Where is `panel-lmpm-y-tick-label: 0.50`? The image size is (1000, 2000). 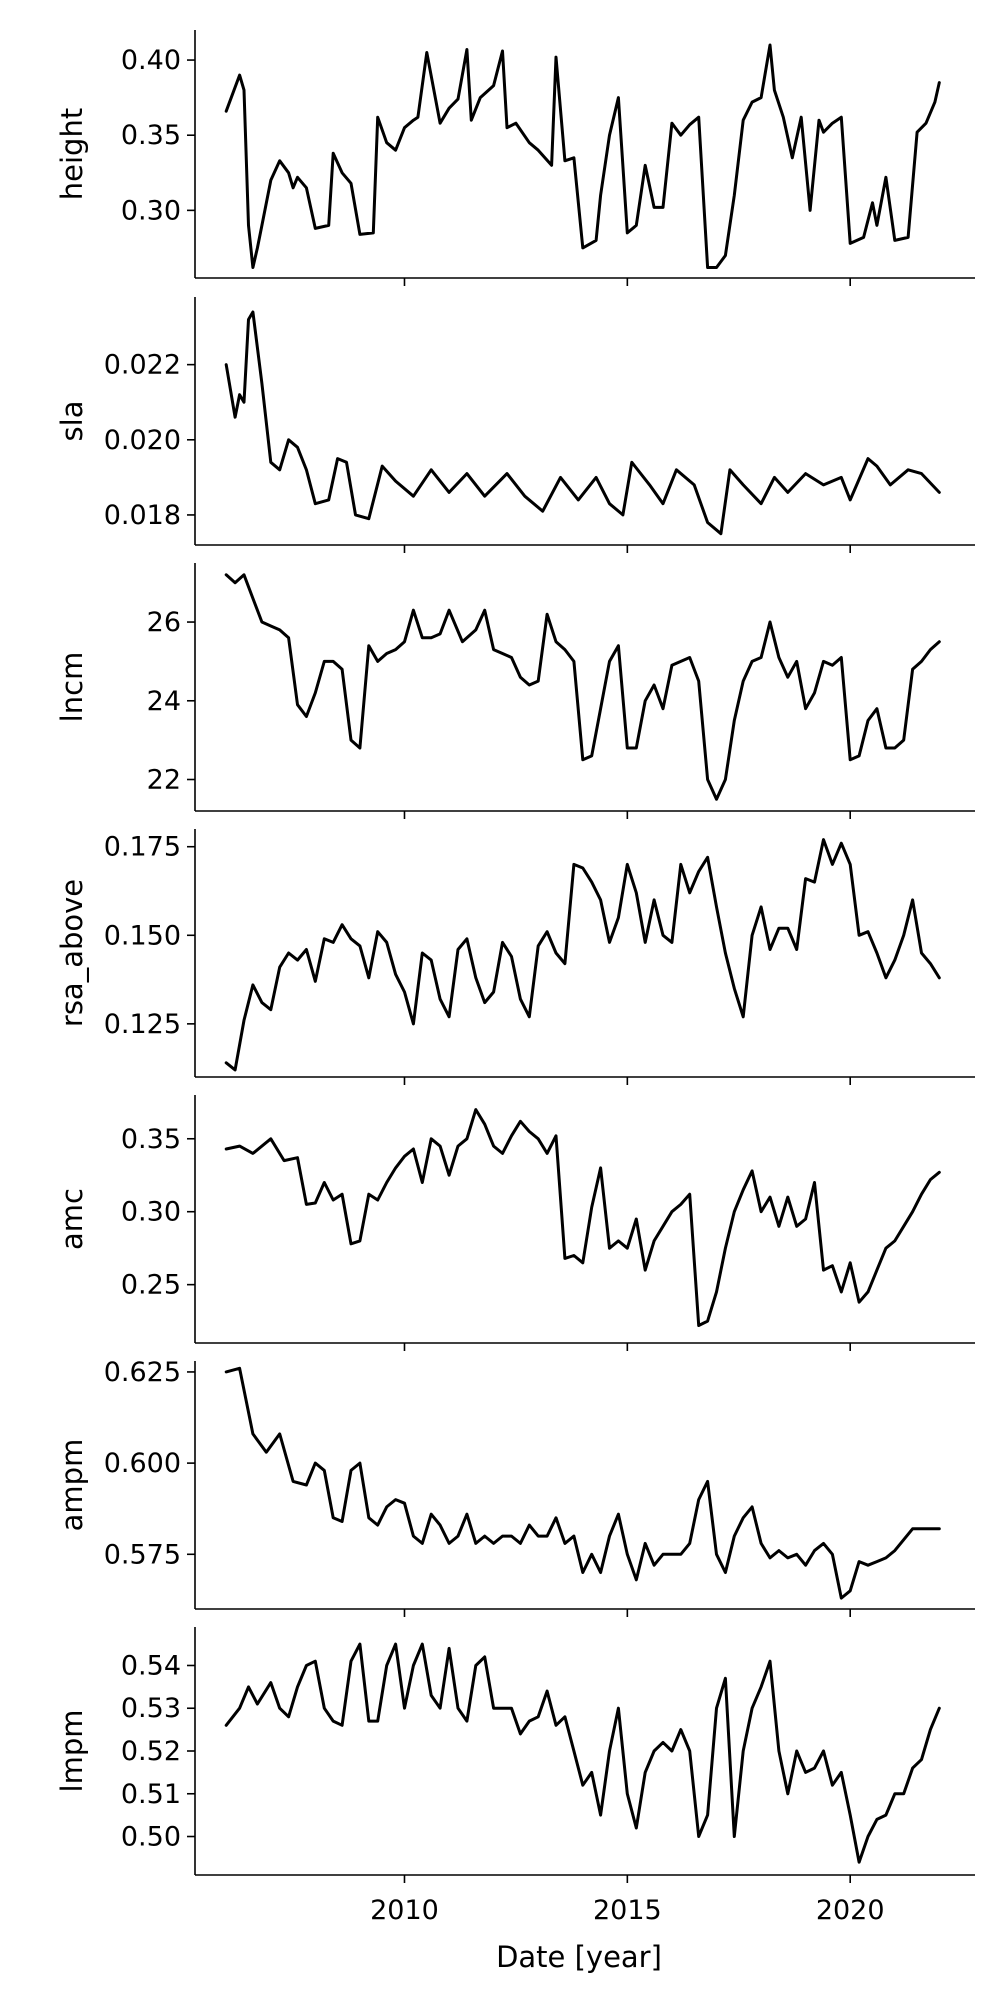
panel-lmpm-y-tick-label: 0.50 is located at coordinates (151, 1837).